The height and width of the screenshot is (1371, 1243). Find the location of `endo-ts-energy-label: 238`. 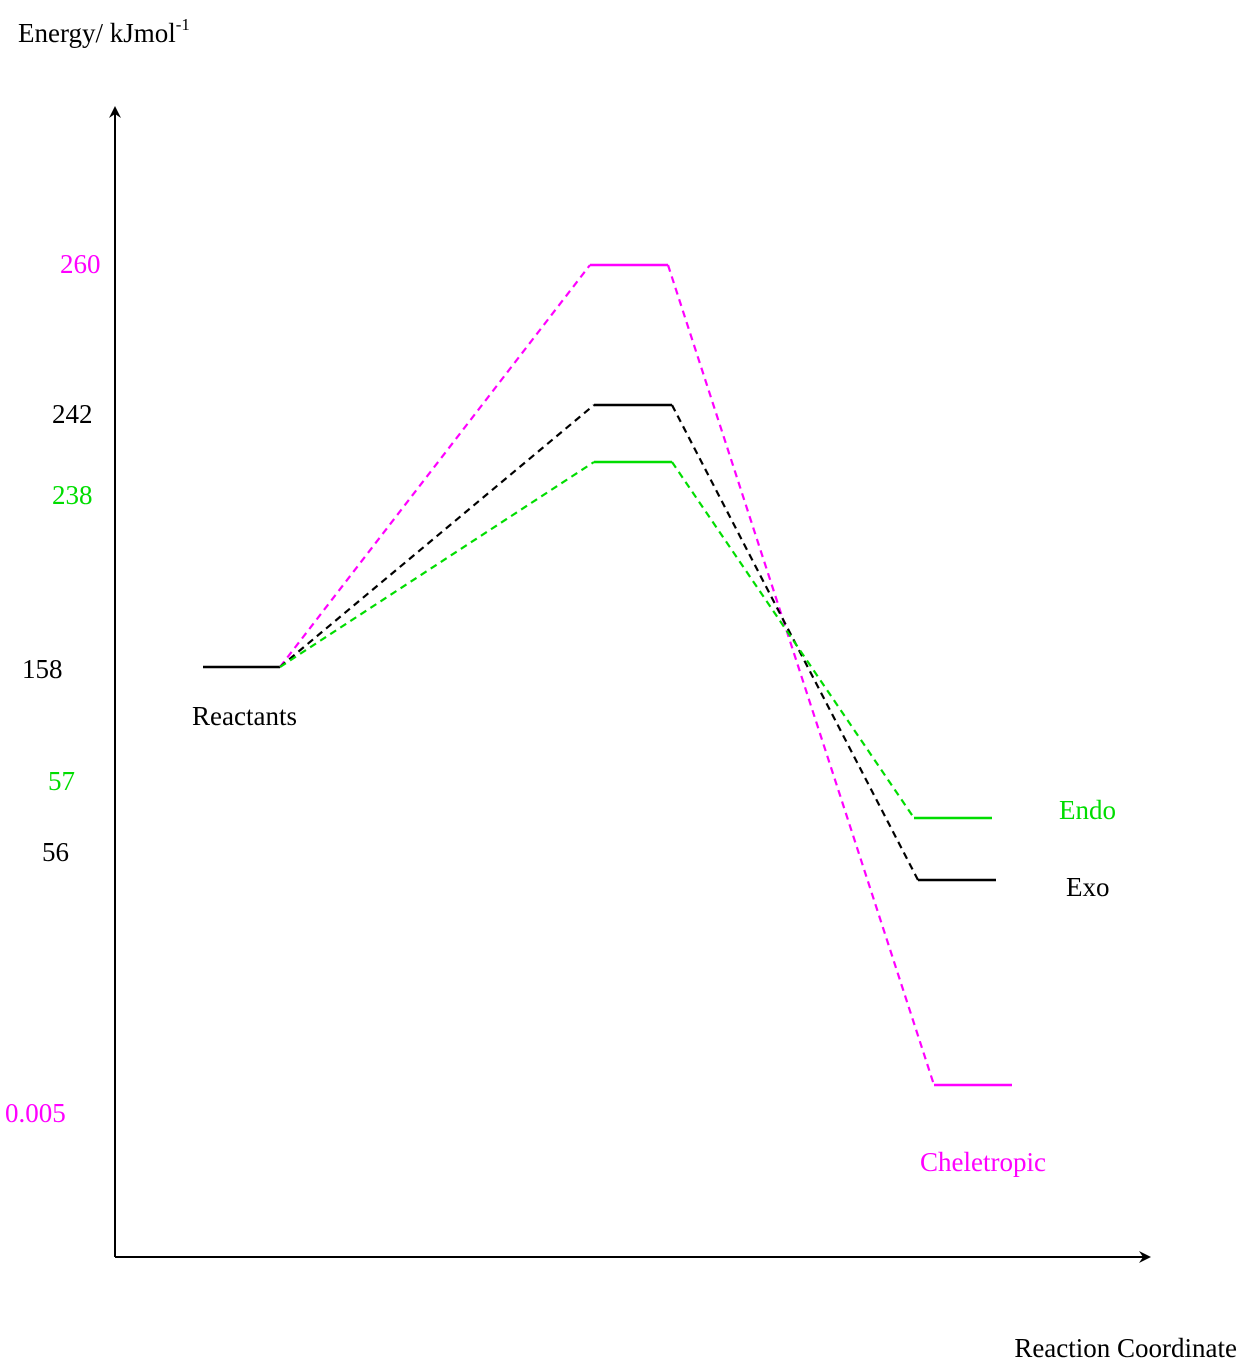

endo-ts-energy-label: 238 is located at coordinates (72, 495).